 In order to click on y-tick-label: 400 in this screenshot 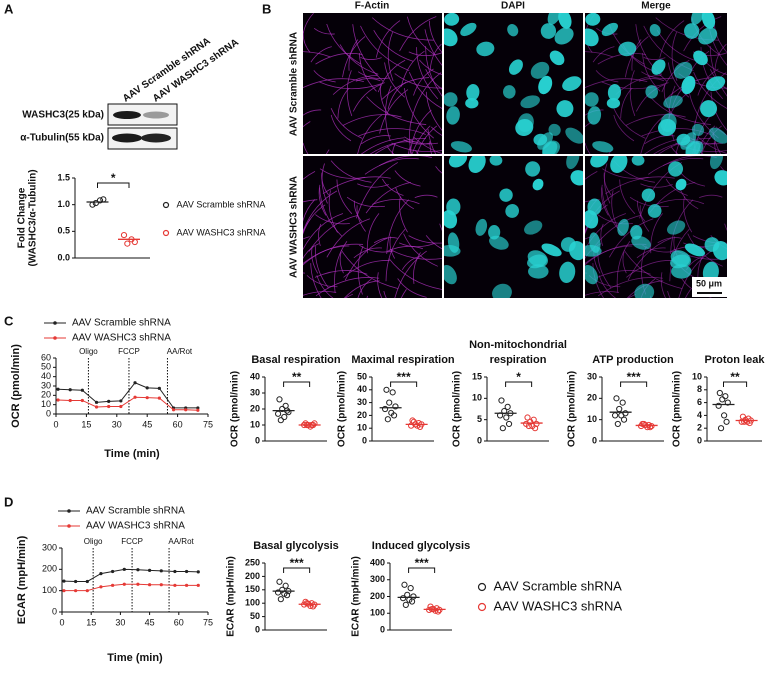, I will do `click(377, 562)`.